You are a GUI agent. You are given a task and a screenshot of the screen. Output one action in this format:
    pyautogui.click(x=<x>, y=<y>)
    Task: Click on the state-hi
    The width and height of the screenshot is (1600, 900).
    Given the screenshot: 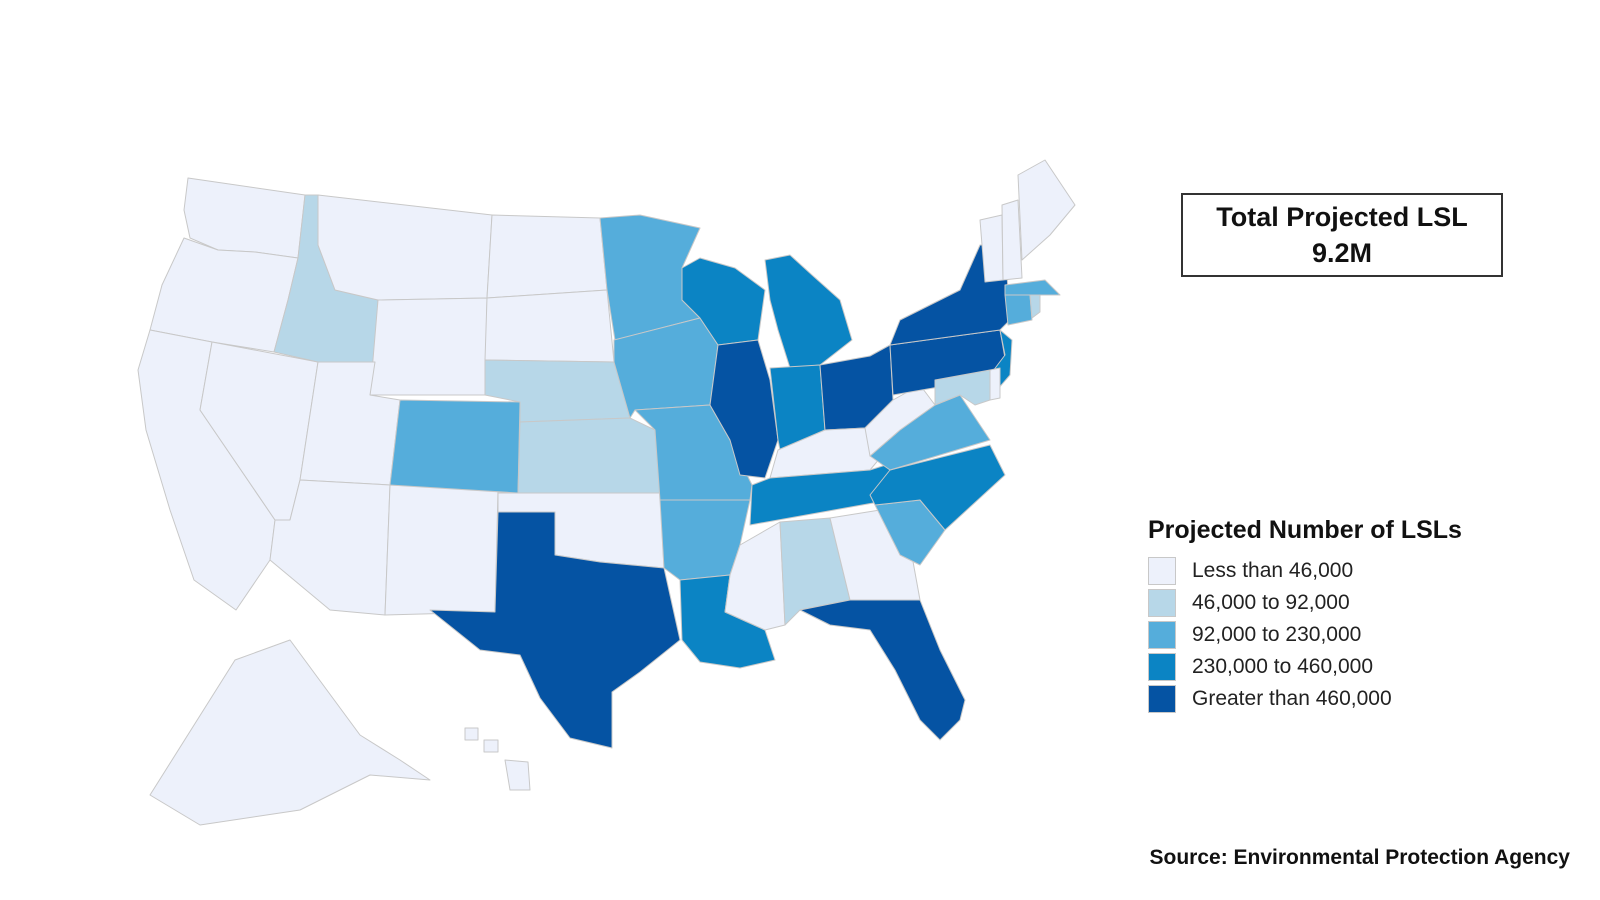 What is the action you would take?
    pyautogui.click(x=497, y=759)
    